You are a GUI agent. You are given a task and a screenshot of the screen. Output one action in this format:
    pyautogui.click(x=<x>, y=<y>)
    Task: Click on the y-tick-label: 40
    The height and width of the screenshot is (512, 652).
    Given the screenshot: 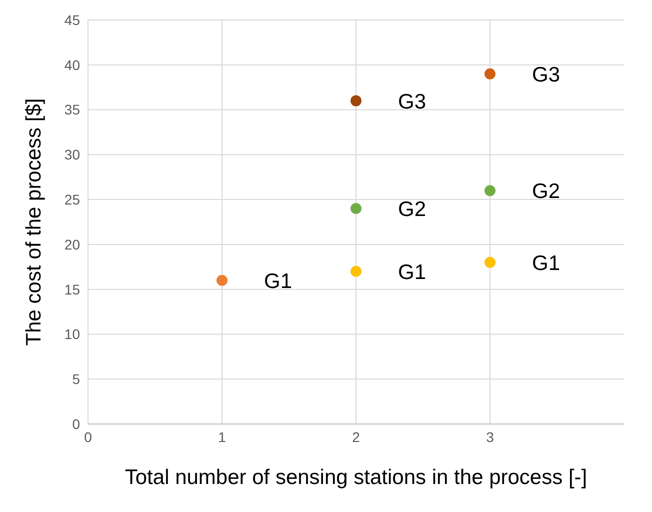 What is the action you would take?
    pyautogui.click(x=72, y=64)
    